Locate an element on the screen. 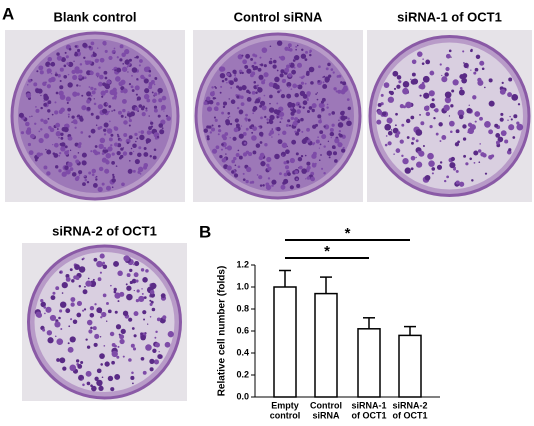 Image resolution: width=534 pixels, height=426 pixels. y-tick-label: 0.4 is located at coordinates (242, 352).